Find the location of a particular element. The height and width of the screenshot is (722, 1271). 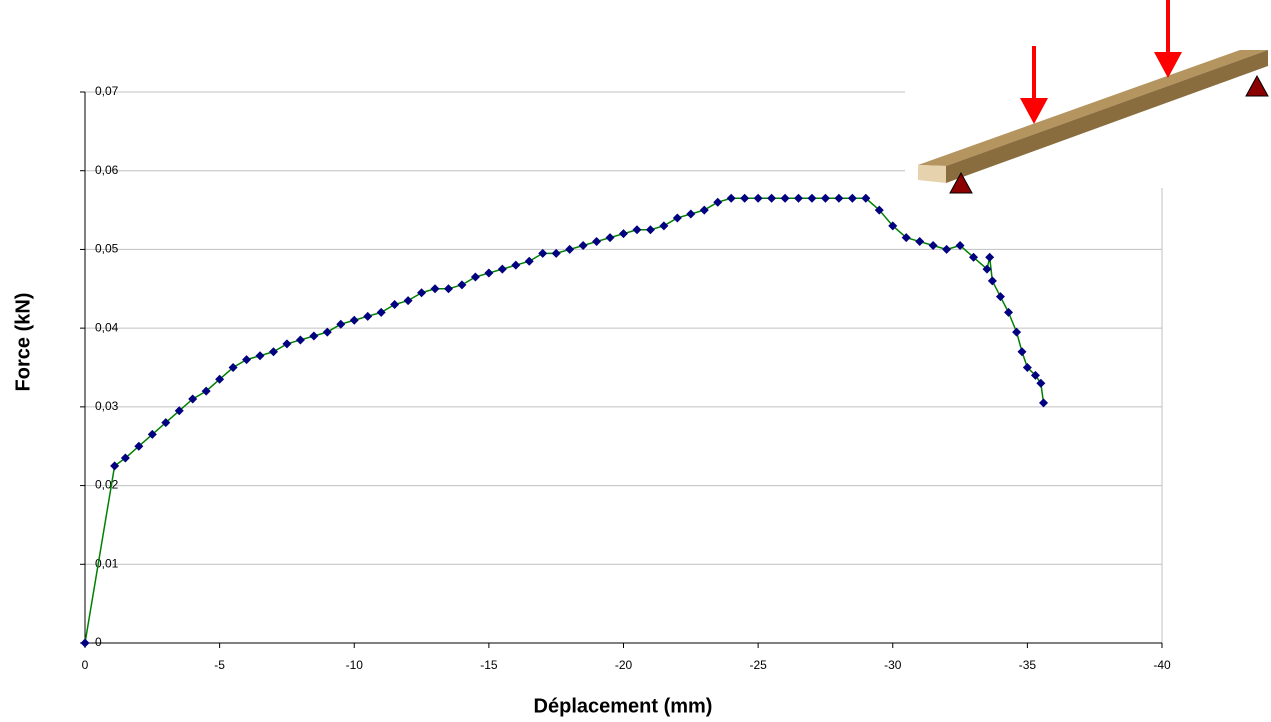

beam-end is located at coordinates (932, 174).